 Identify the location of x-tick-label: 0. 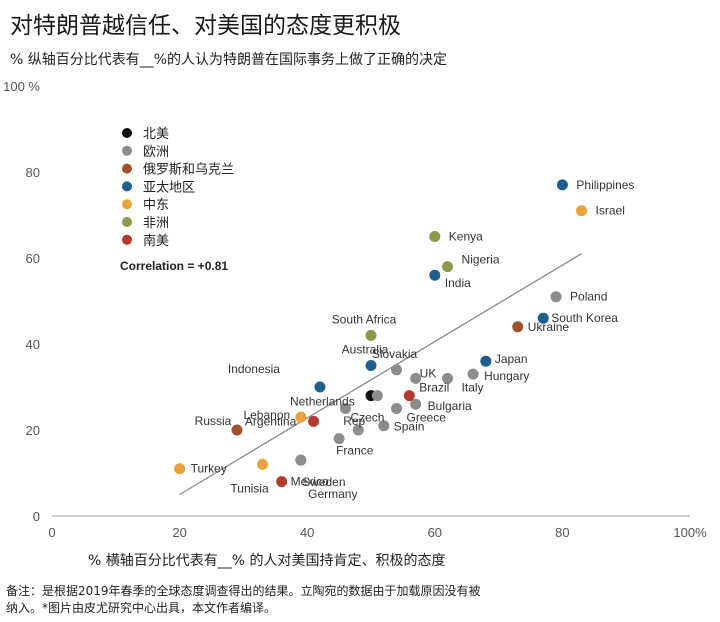
(51, 532).